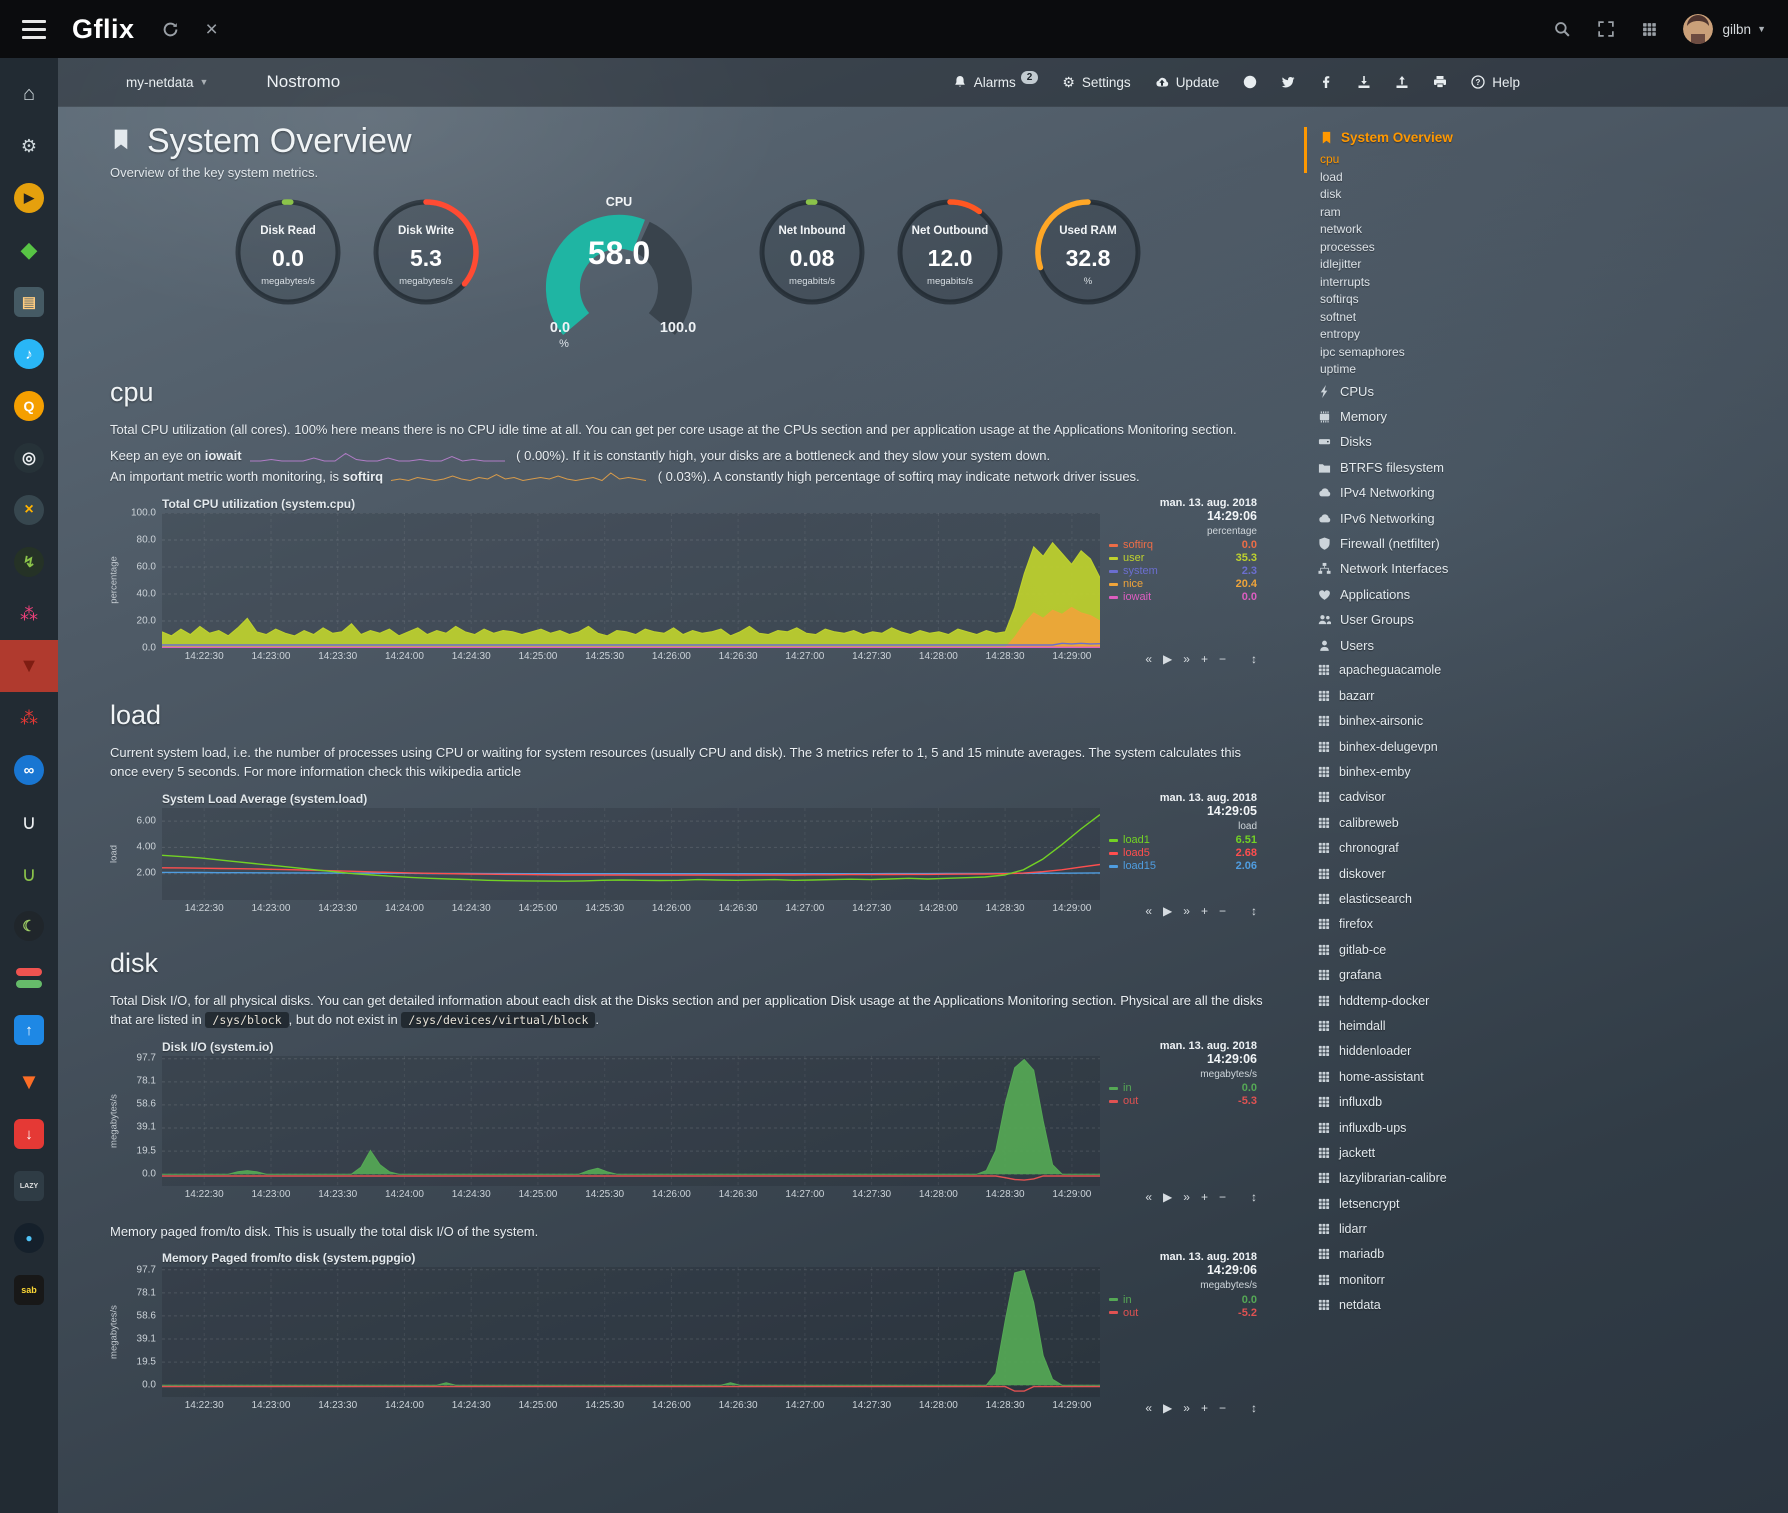 The height and width of the screenshot is (1513, 1788). Describe the element at coordinates (211, 29) in the screenshot. I see `close-icon: ×` at that location.